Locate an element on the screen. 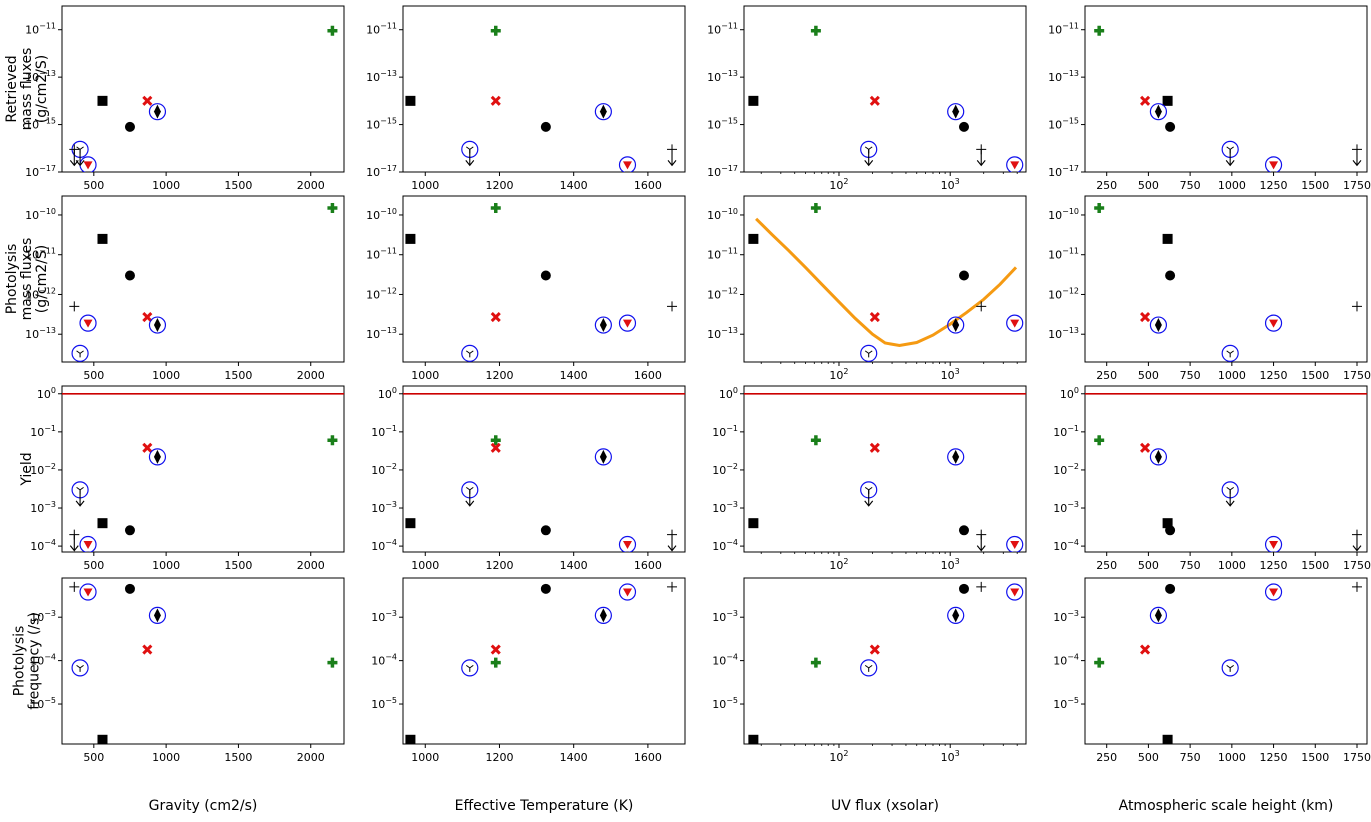  fit-curve is located at coordinates (886, 282).